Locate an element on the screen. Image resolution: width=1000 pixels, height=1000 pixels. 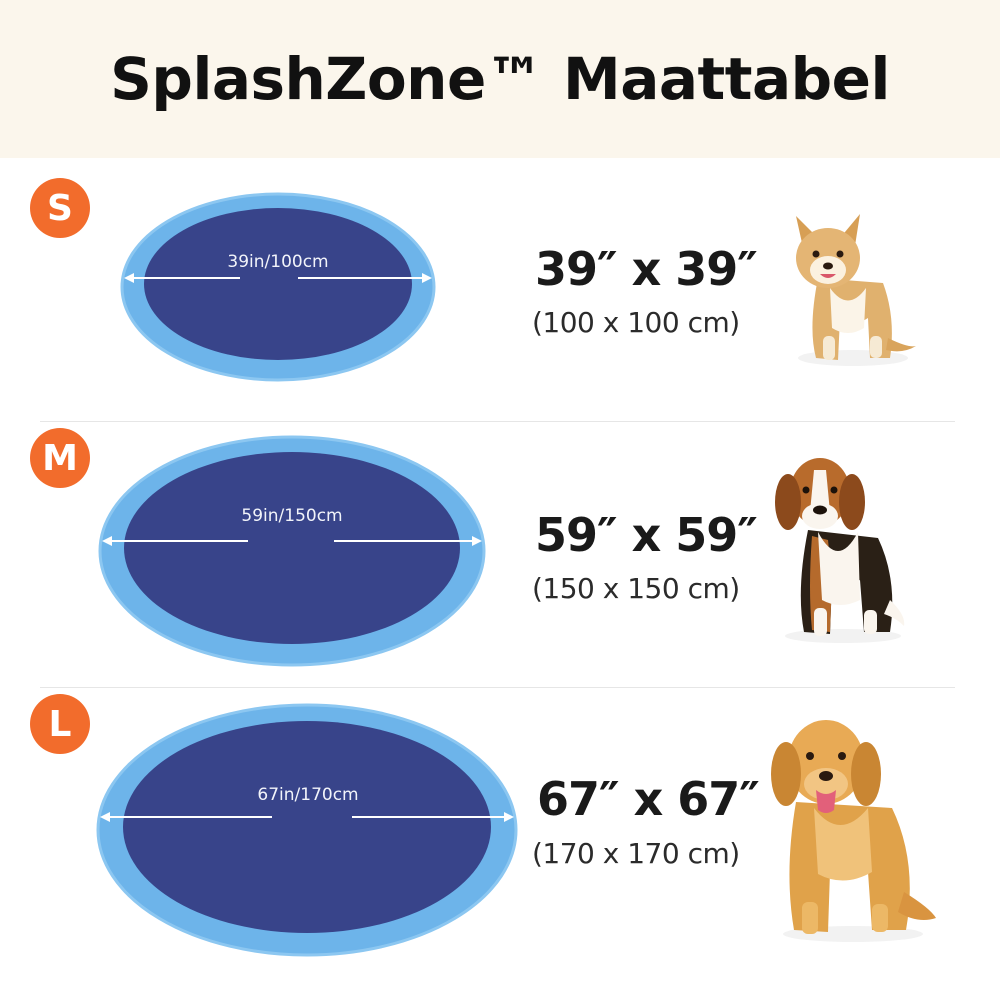
page-title: SplashZone™ Maattabel is located at coordinates (500, 79).